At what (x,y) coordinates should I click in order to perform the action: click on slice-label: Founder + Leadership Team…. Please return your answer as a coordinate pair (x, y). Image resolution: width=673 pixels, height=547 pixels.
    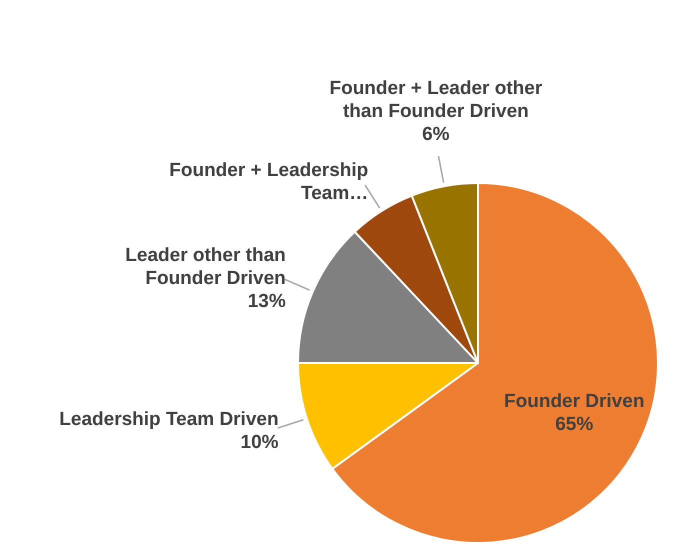
    Looking at the image, I should click on (268, 182).